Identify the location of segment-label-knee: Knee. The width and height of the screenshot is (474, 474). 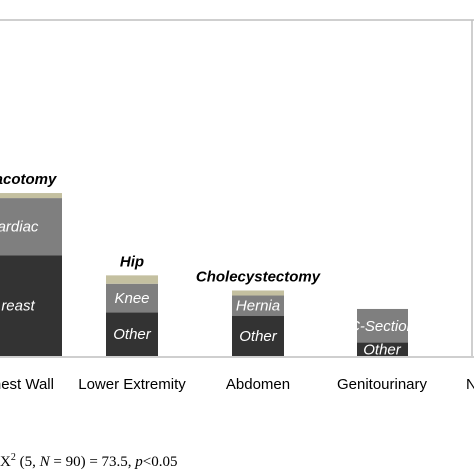
(131, 298).